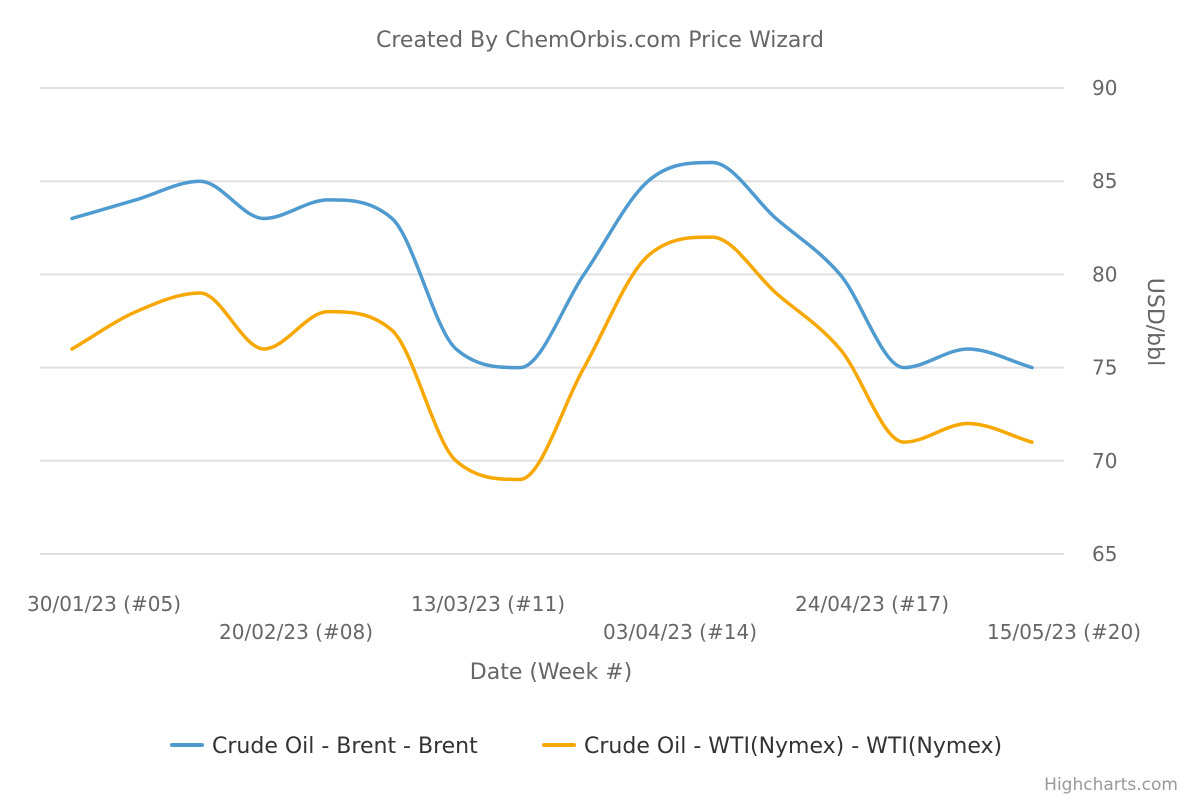  I want to click on credits-link: Highcharts.com, so click(1111, 785).